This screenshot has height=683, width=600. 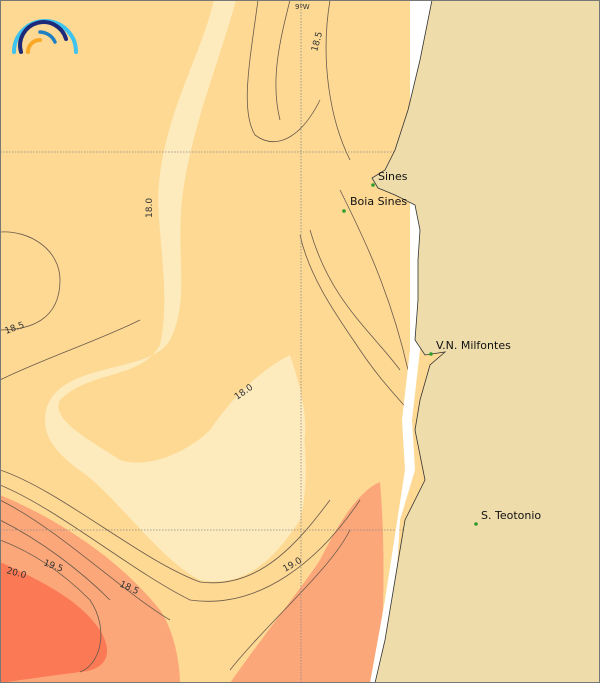 I want to click on longitude-label: 9ºW, so click(x=302, y=7).